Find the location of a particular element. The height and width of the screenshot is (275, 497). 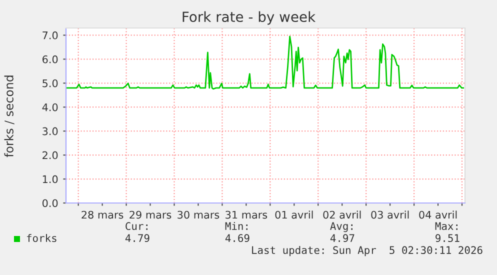

y-tick-label: 1.0 is located at coordinates (50, 179).